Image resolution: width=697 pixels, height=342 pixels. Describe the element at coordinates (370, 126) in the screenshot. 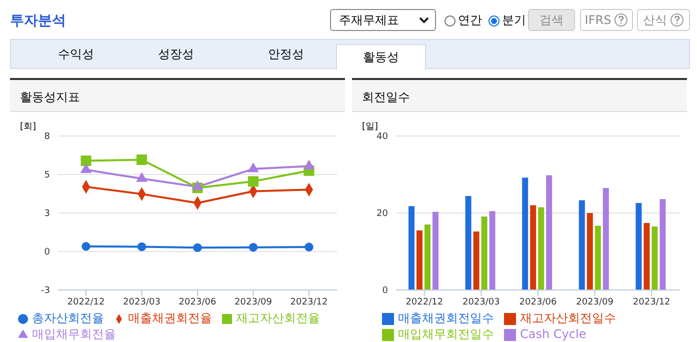

I see `y-axis-title: [일]` at that location.